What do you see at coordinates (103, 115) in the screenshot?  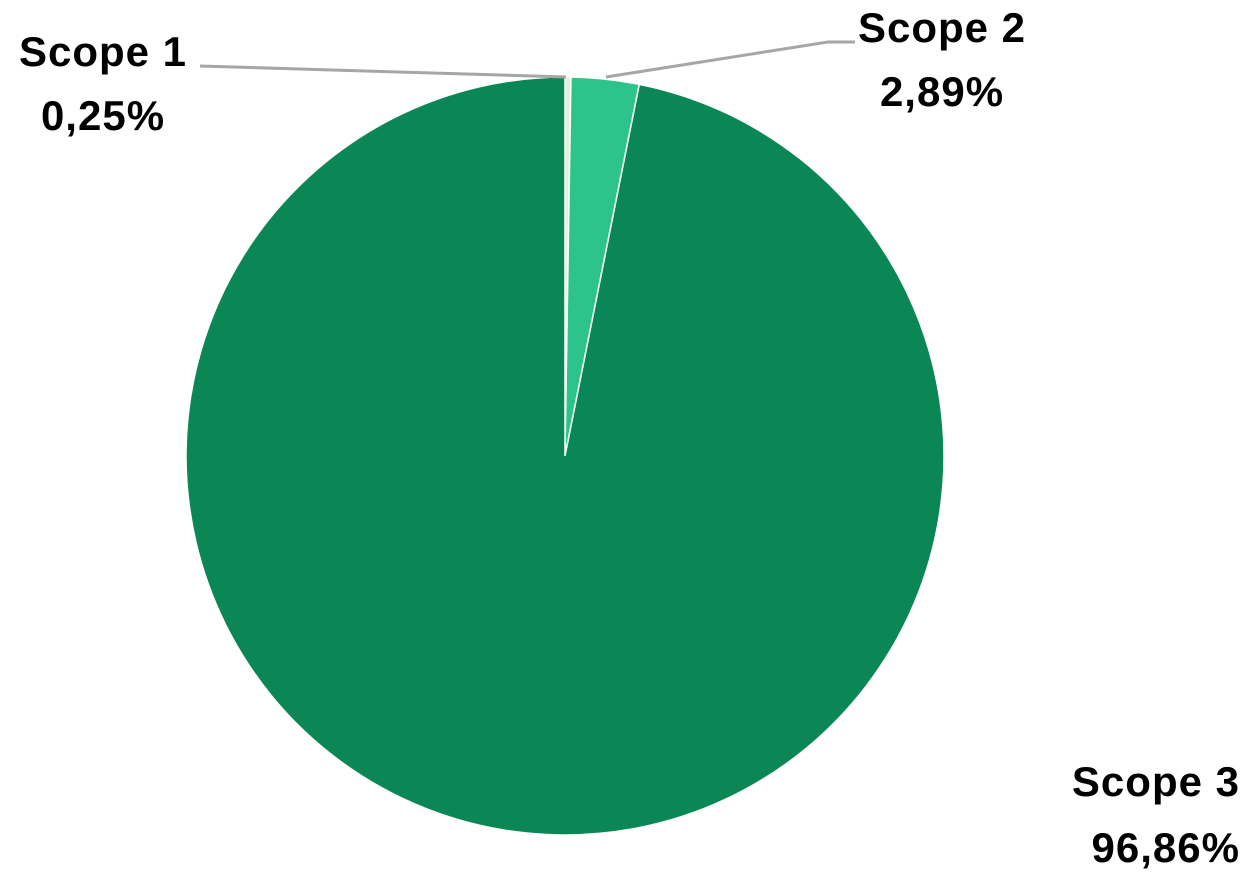 I see `slice-value-label-scope-1: 0,25%` at bounding box center [103, 115].